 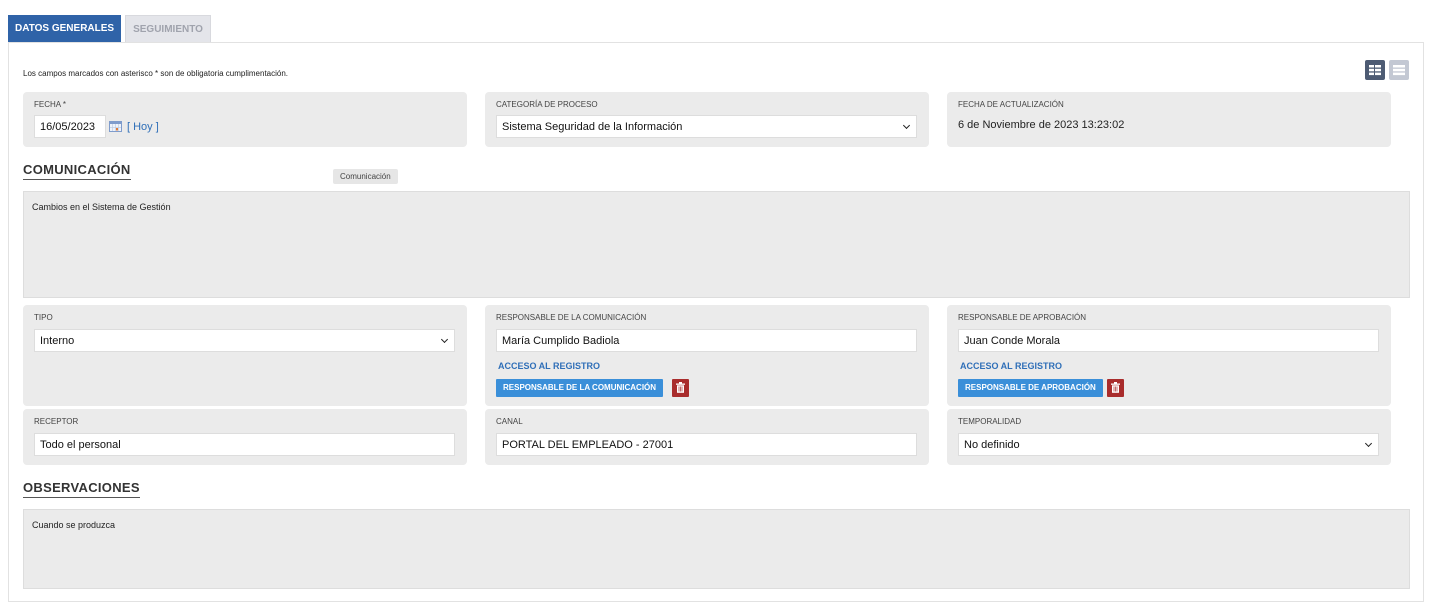 I want to click on tipo-value: Interno, so click(x=57, y=341).